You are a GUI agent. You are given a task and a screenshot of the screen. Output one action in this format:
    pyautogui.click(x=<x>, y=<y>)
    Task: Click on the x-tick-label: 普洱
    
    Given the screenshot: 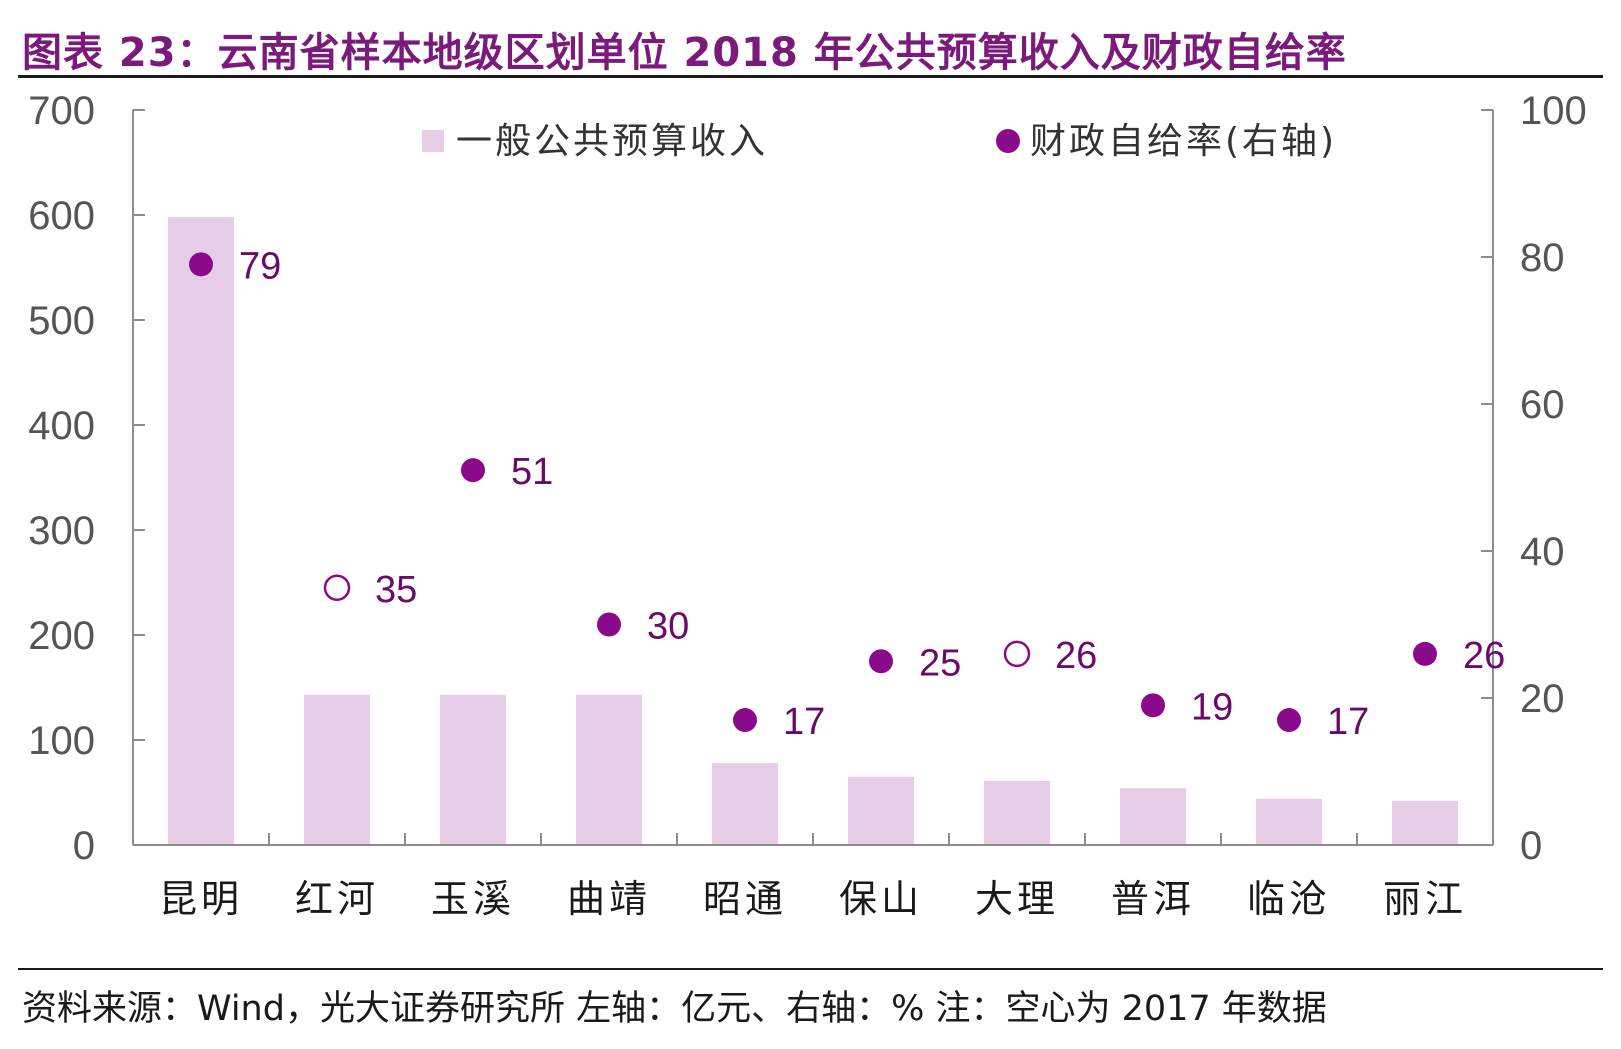 What is the action you would take?
    pyautogui.click(x=1153, y=899)
    